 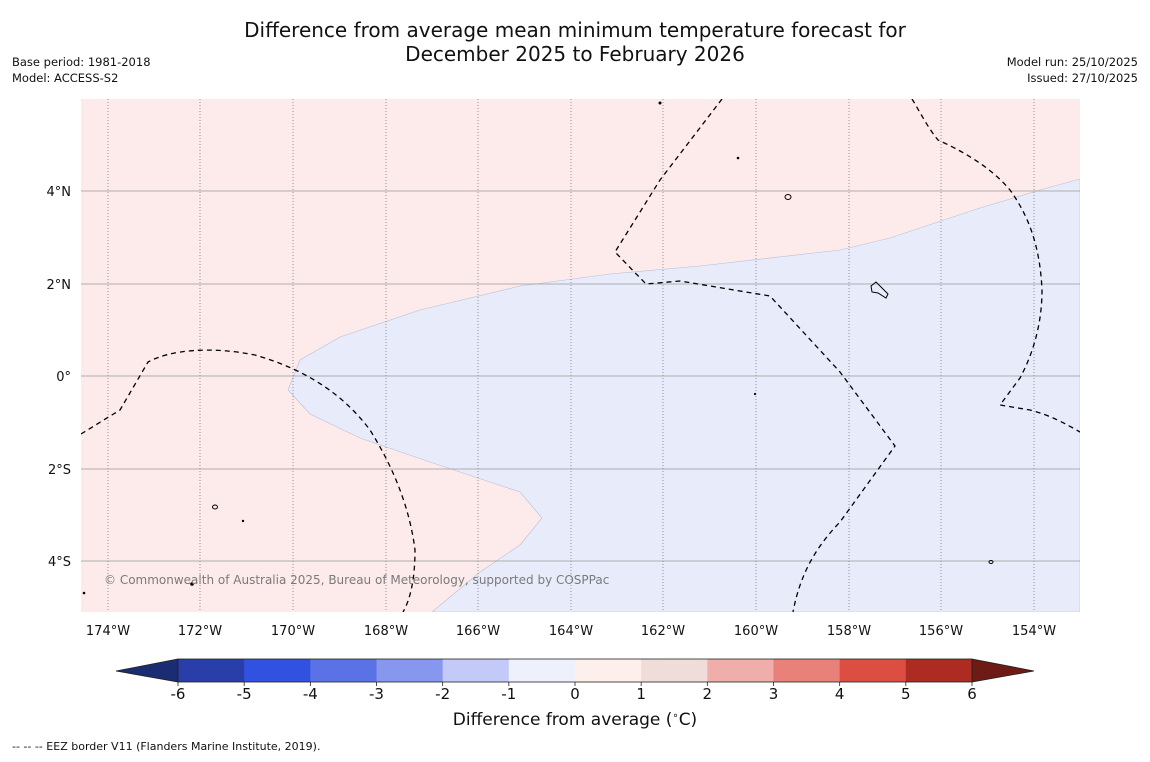 I want to click on island-kiritimati, so click(x=879, y=290).